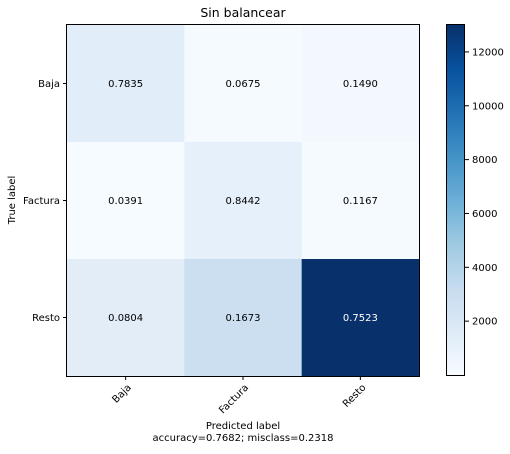 The image size is (510, 454). What do you see at coordinates (234, 399) in the screenshot?
I see `x-tick-label: Factura` at bounding box center [234, 399].